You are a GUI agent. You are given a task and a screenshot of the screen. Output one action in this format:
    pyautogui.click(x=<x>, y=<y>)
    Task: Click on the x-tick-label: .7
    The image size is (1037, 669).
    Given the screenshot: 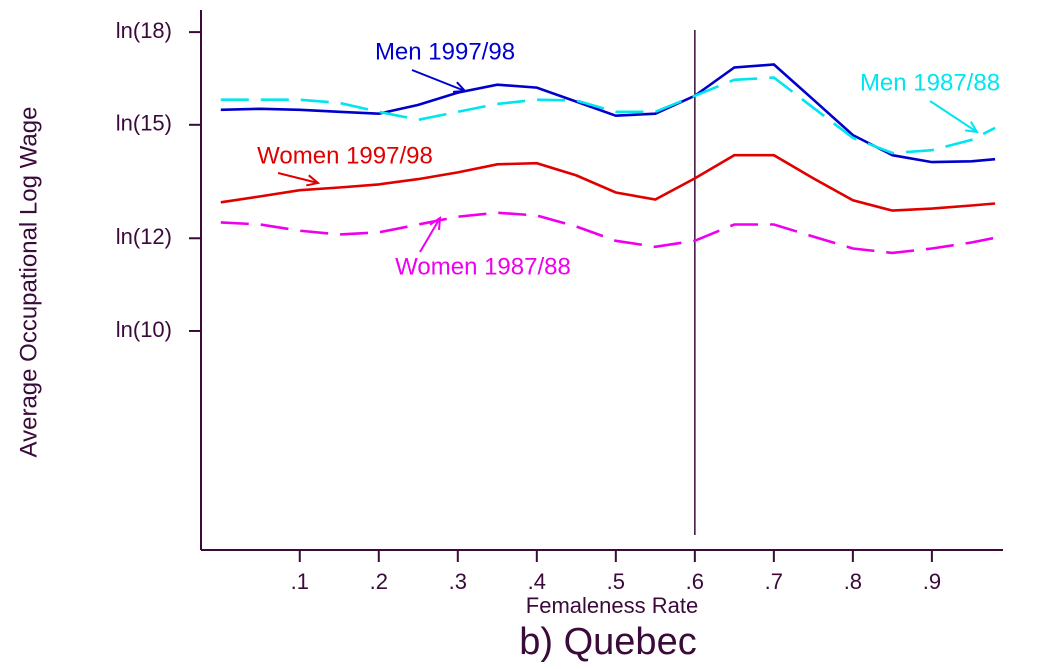 What is the action you would take?
    pyautogui.click(x=774, y=581)
    